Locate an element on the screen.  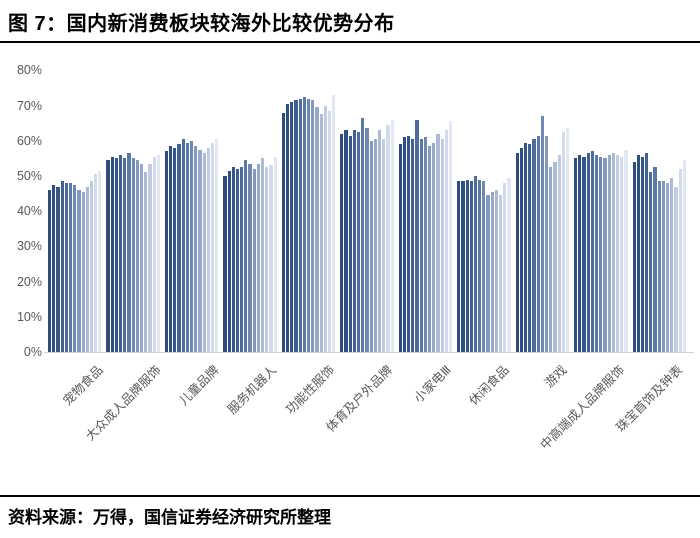
figure-title: 图 7：国内新消费板块较海外比较优势分布 is located at coordinates (201, 24).